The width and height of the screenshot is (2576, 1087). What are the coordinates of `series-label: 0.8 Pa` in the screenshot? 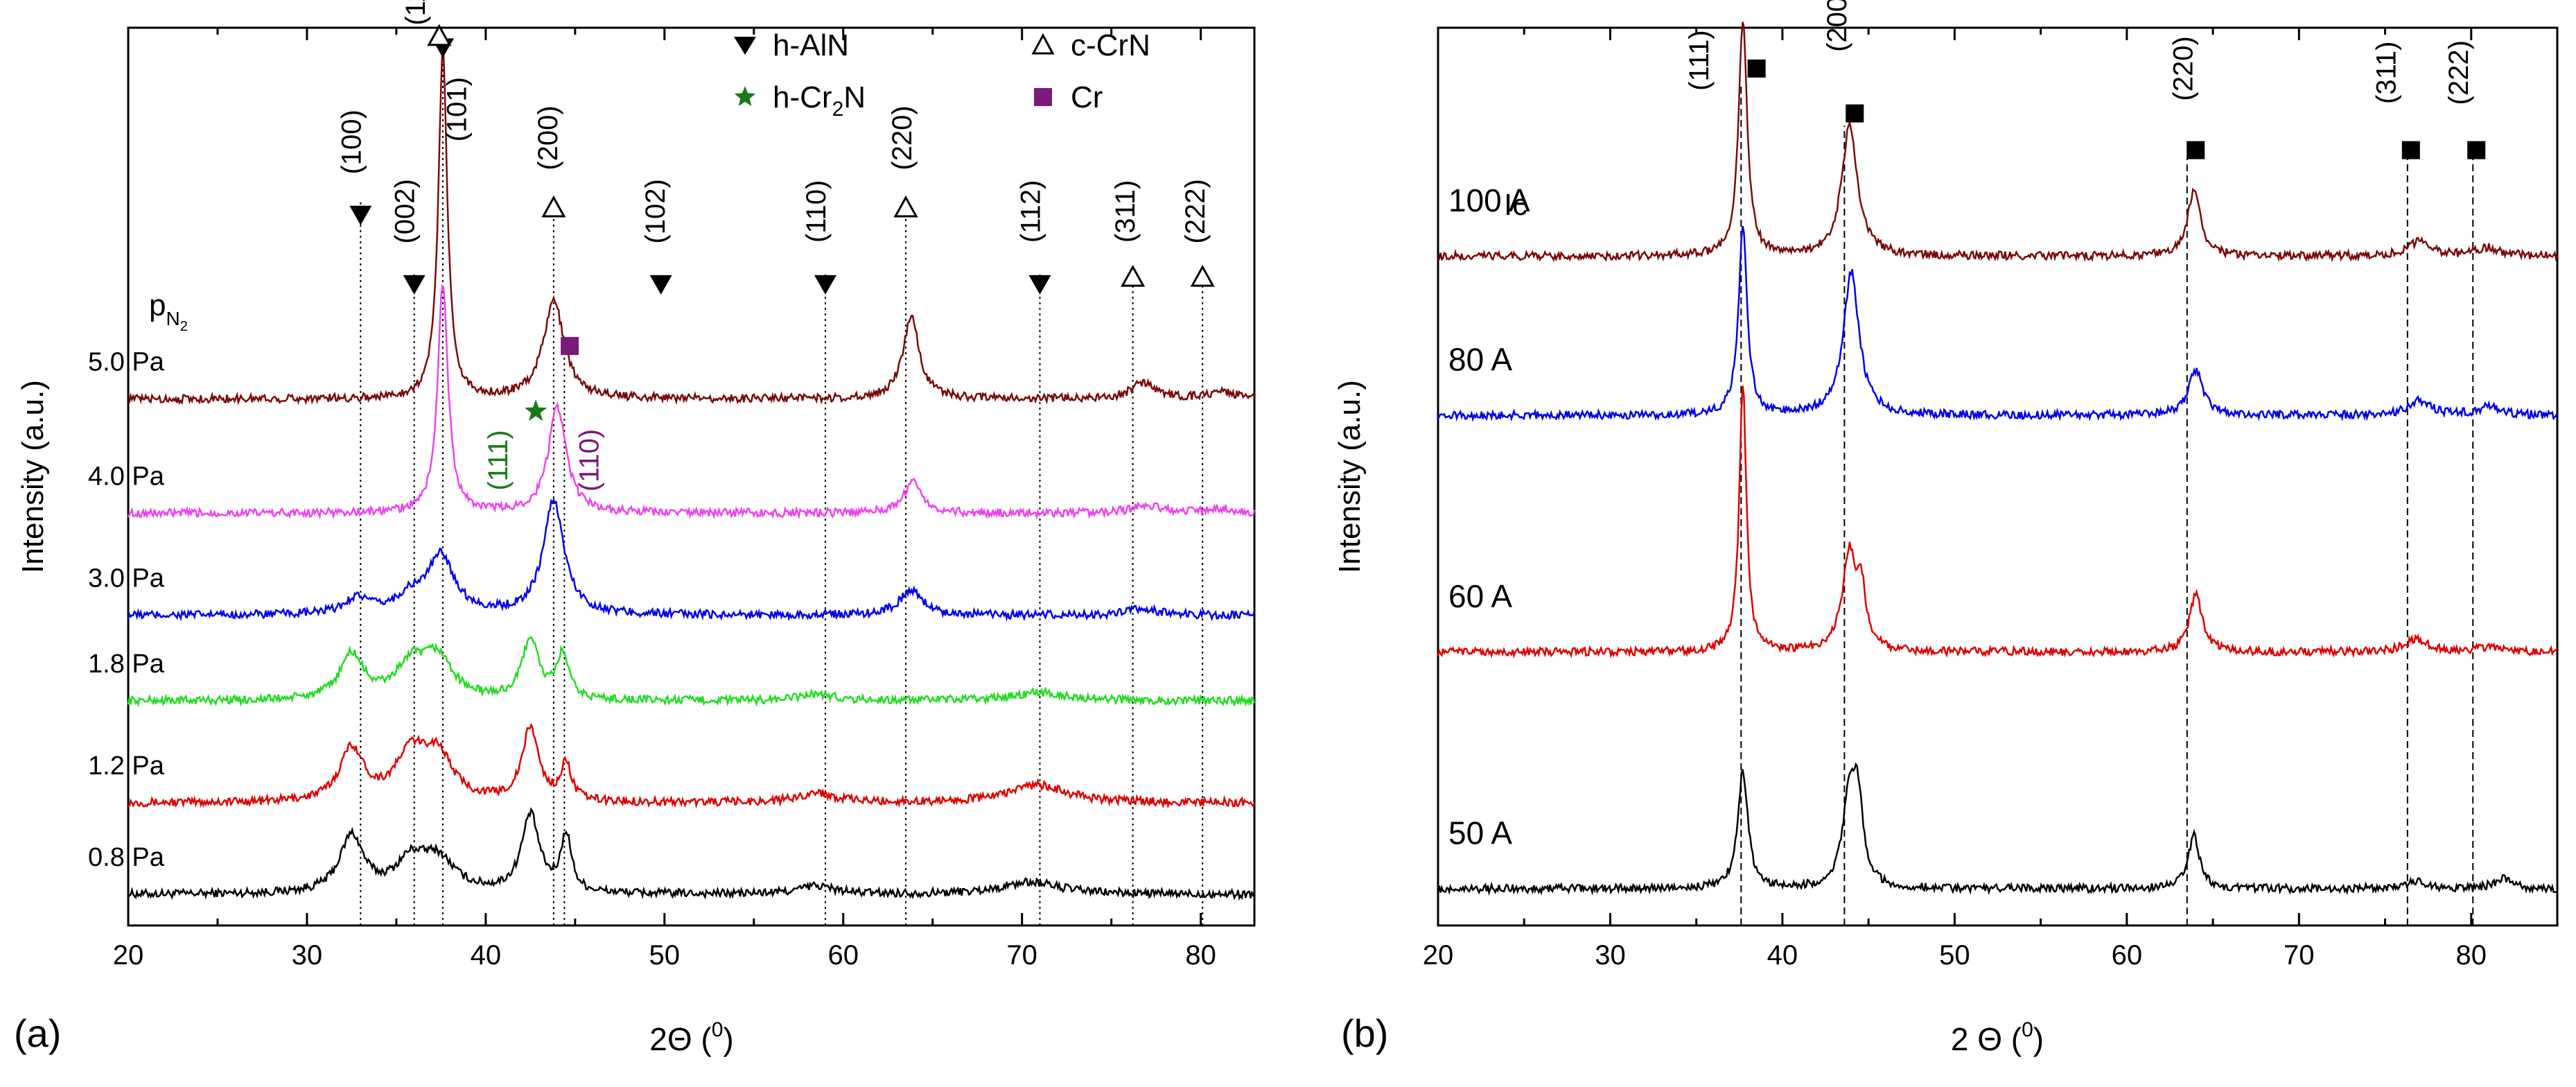 It's located at (126, 857).